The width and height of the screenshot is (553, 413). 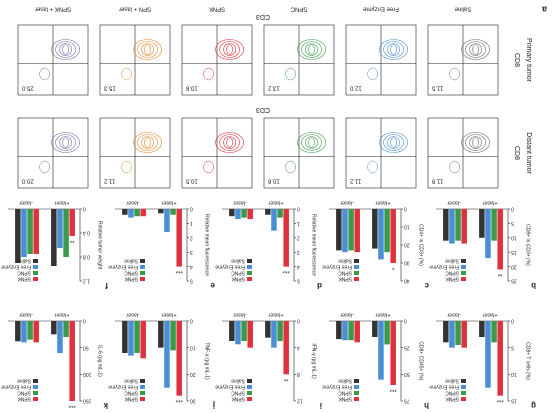 What do you see at coordinates (86, 281) in the screenshot?
I see `y-tick-label: 1.2` at bounding box center [86, 281].